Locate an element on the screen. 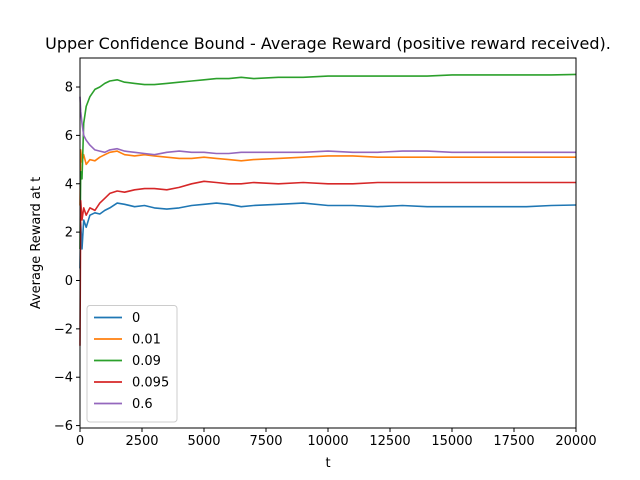 The height and width of the screenshot is (480, 640). legend-label: 0.01 is located at coordinates (146, 340).